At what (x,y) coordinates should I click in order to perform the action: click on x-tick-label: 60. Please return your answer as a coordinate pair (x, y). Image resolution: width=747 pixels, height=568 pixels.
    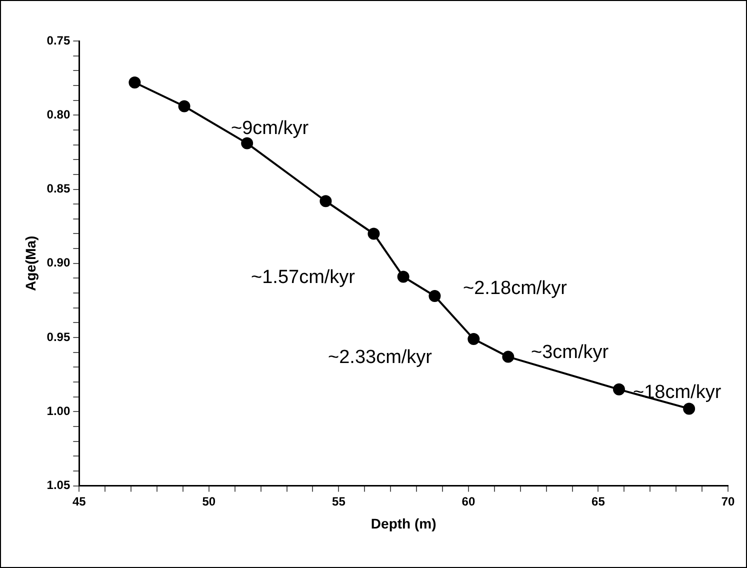
    Looking at the image, I should click on (469, 501).